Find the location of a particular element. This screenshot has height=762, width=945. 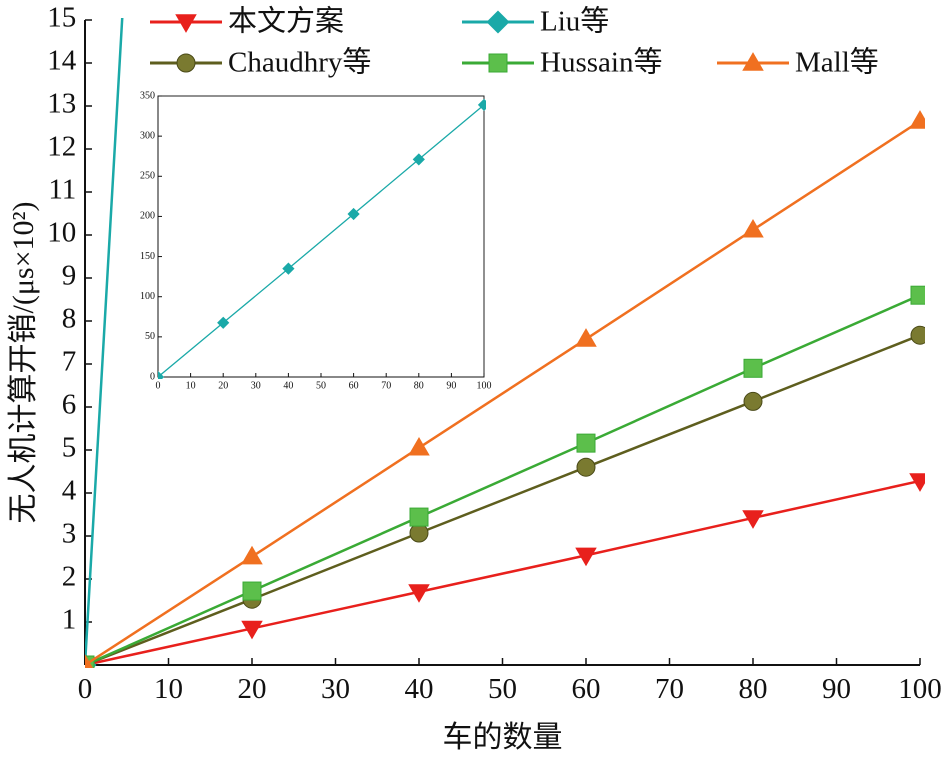

y-tick-label: 6 is located at coordinates (69, 405).